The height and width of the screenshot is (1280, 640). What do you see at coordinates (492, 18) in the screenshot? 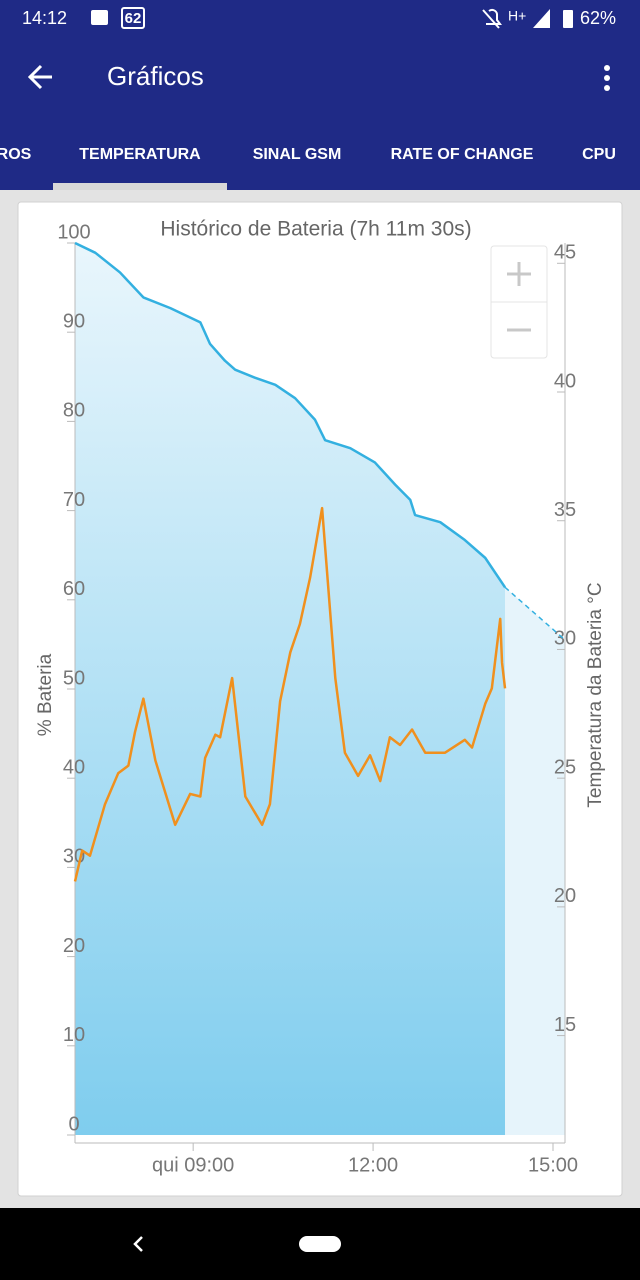
I see `mute-icon` at bounding box center [492, 18].